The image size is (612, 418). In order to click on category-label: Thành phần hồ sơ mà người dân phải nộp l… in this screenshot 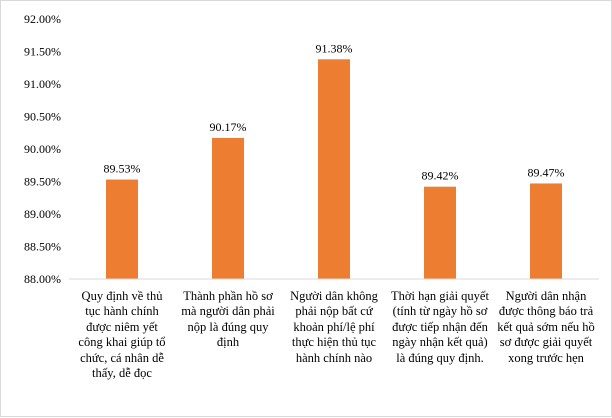, I will do `click(228, 319)`.